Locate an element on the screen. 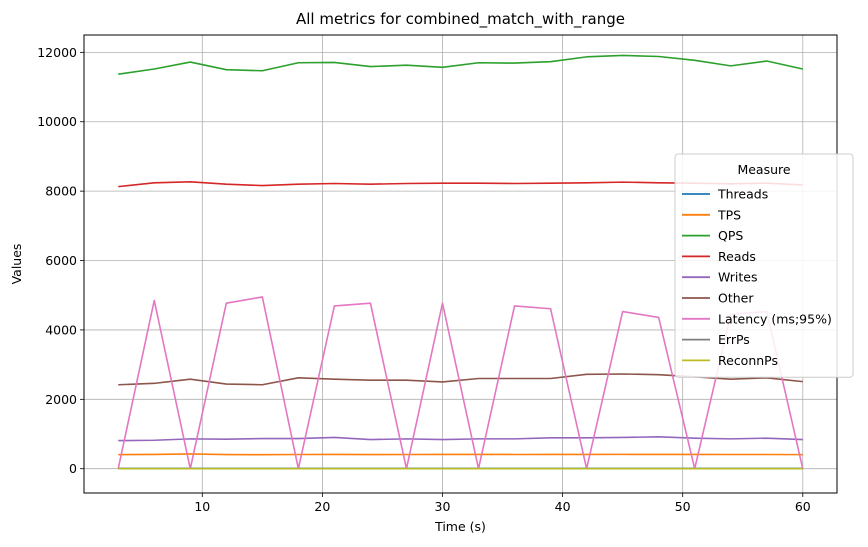  series-line-qps is located at coordinates (460, 65).